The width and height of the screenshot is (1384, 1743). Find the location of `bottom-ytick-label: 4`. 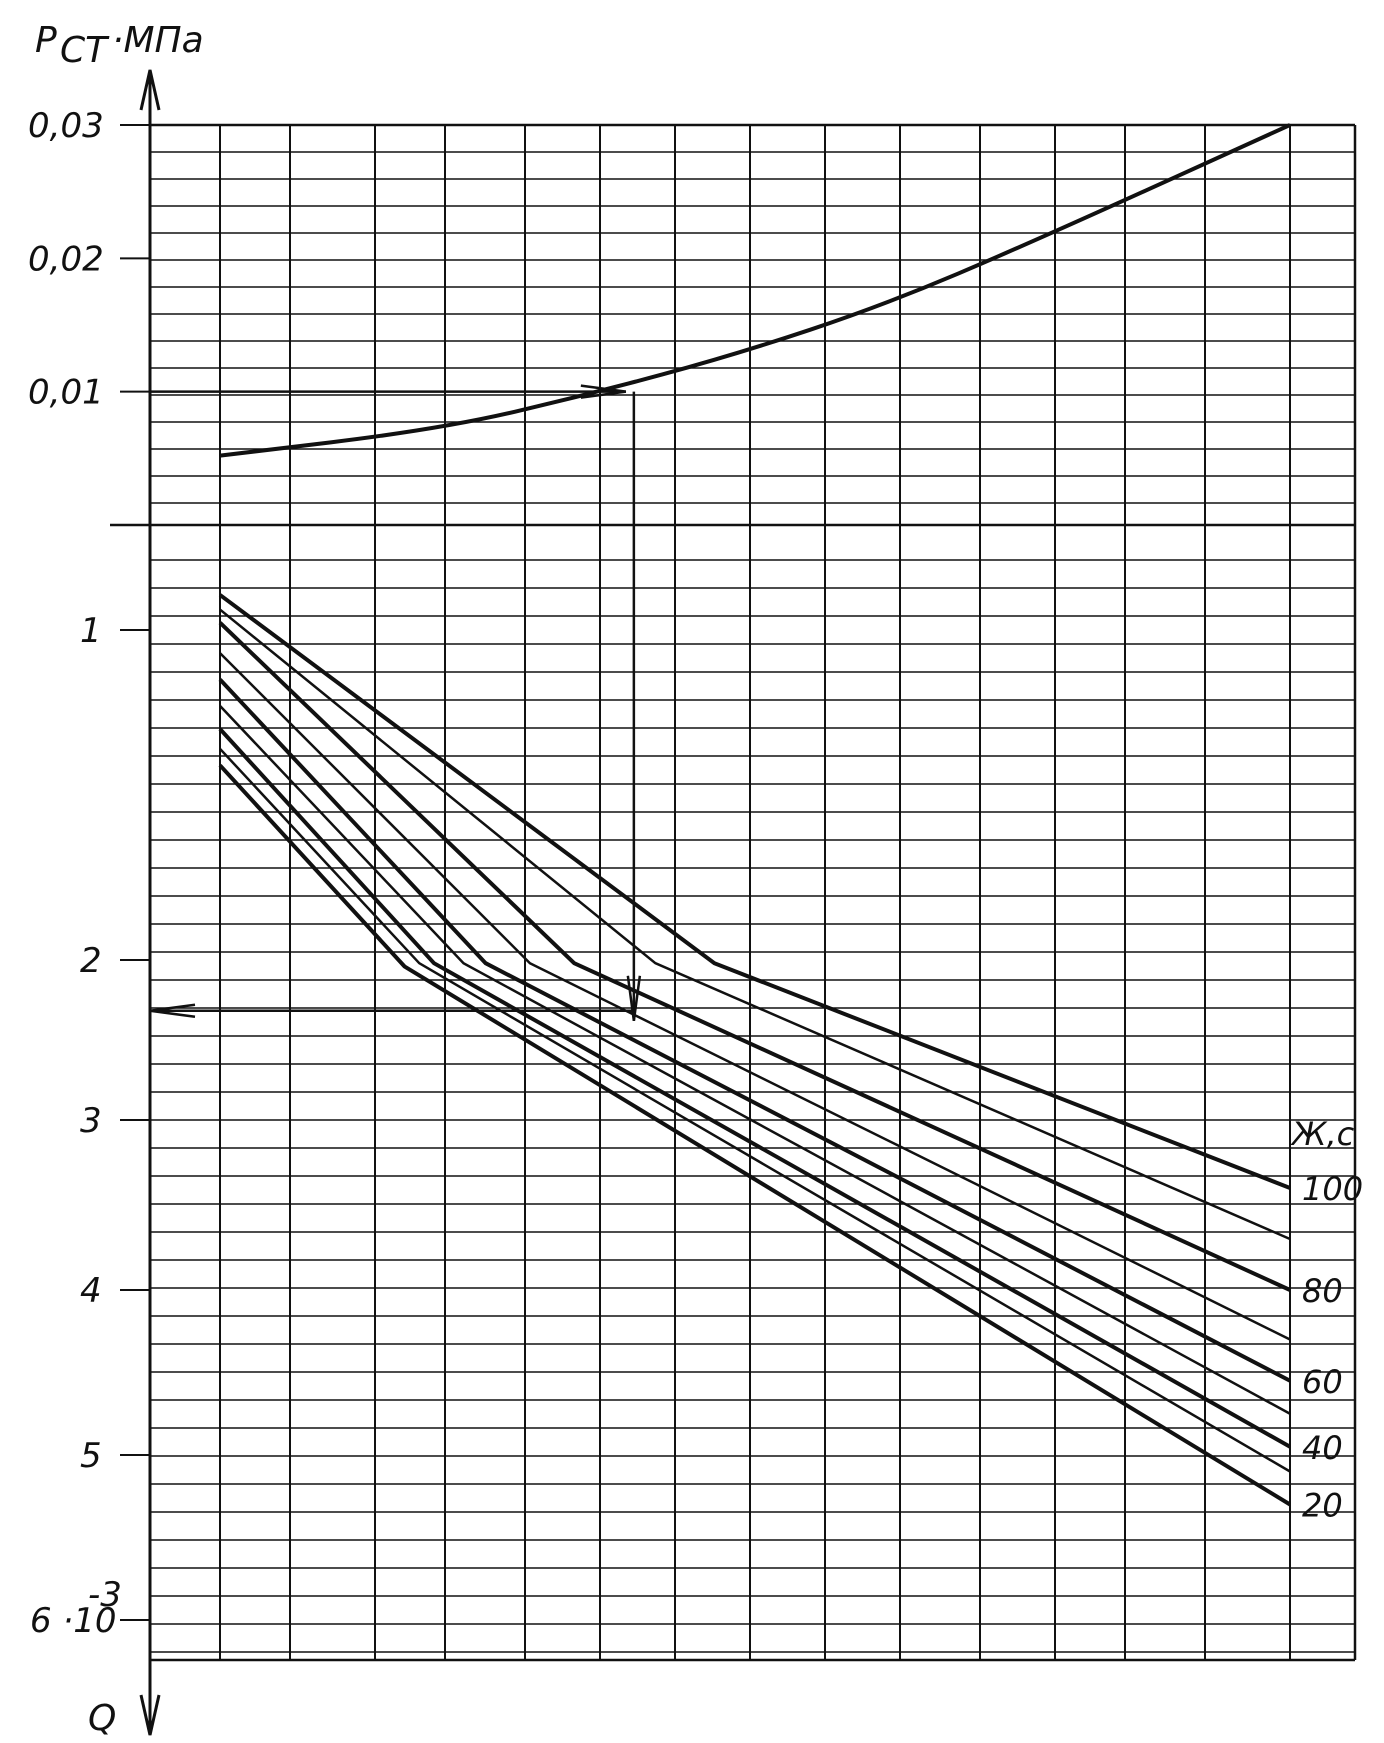

bottom-ytick-label: 4 is located at coordinates (91, 1291).